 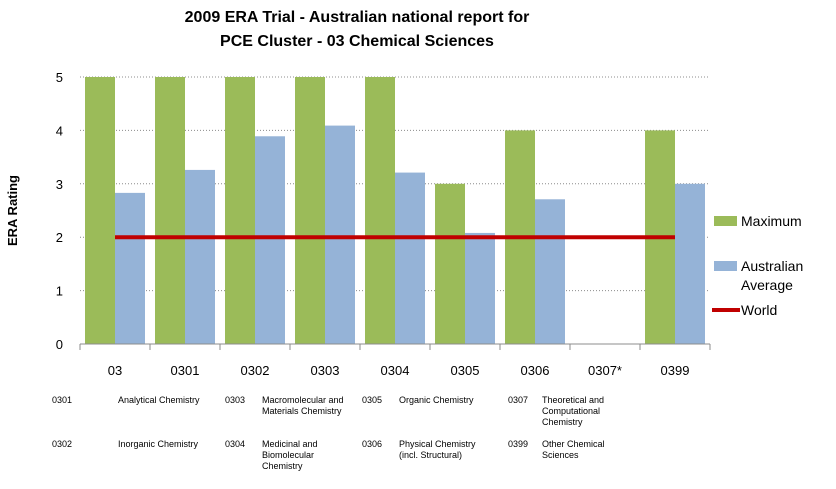 What do you see at coordinates (302, 411) in the screenshot?
I see `footnote-description: Materials Chemistry` at bounding box center [302, 411].